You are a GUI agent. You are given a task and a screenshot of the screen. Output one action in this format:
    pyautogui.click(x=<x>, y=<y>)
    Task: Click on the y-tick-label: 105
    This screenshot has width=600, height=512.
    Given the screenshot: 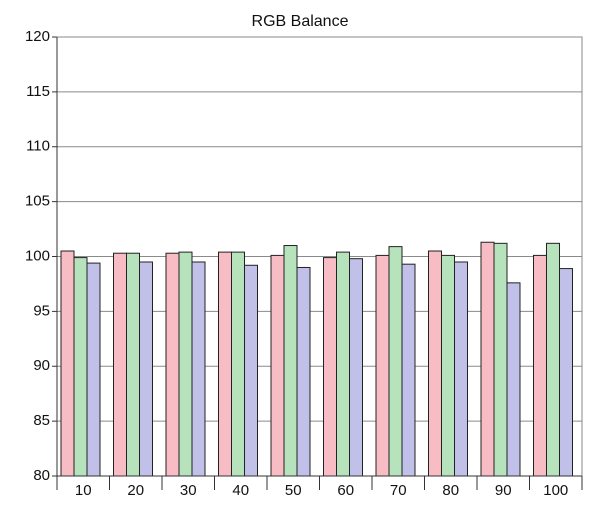 What is the action you would take?
    pyautogui.click(x=37, y=201)
    